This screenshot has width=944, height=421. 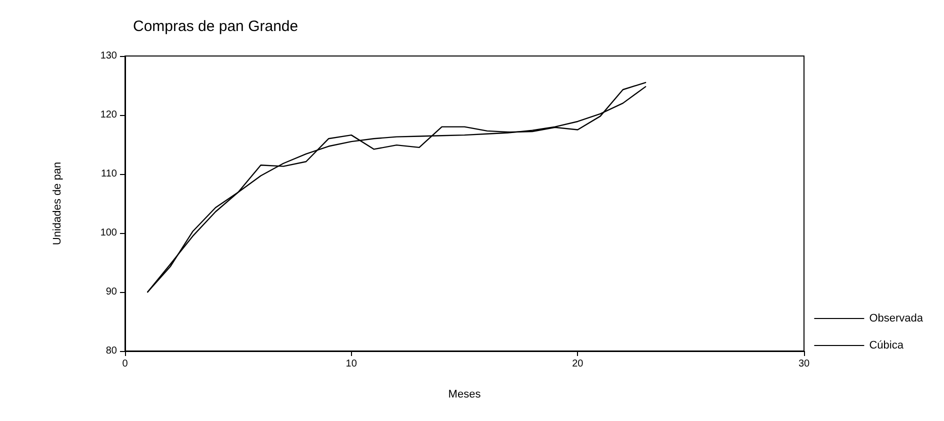 What do you see at coordinates (125, 364) in the screenshot?
I see `x-tick-label: 0` at bounding box center [125, 364].